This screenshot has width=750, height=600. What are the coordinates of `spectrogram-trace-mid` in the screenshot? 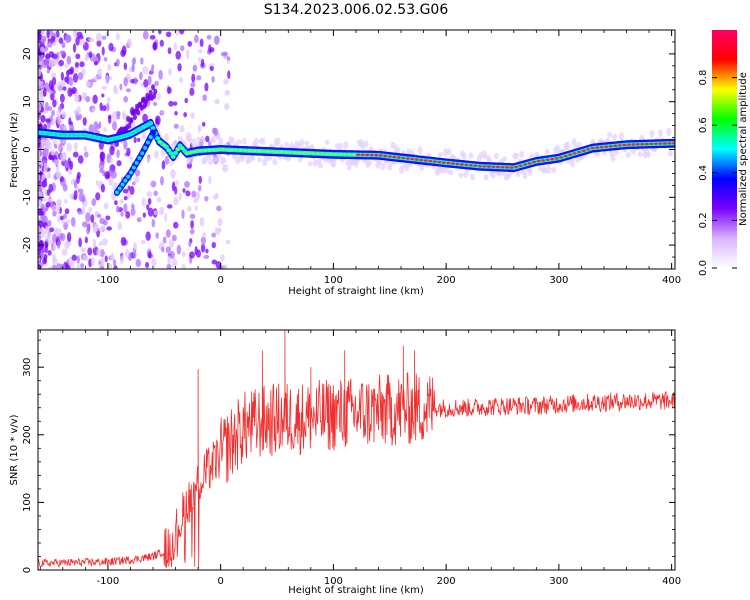 It's located at (171, 153).